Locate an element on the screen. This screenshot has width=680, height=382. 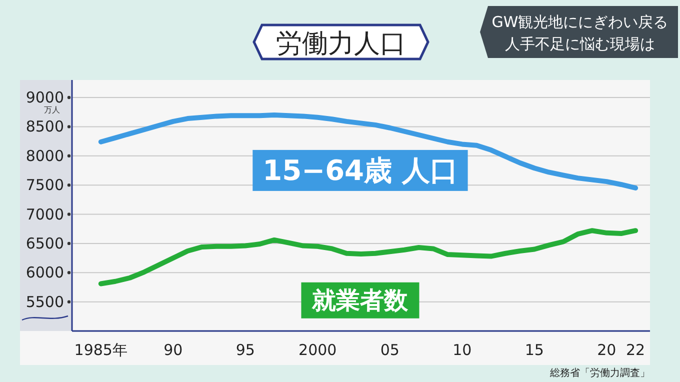
chart-subtitle: GW観光地ににぎわい戻る人手不足に悩む現場は is located at coordinates (580, 33).